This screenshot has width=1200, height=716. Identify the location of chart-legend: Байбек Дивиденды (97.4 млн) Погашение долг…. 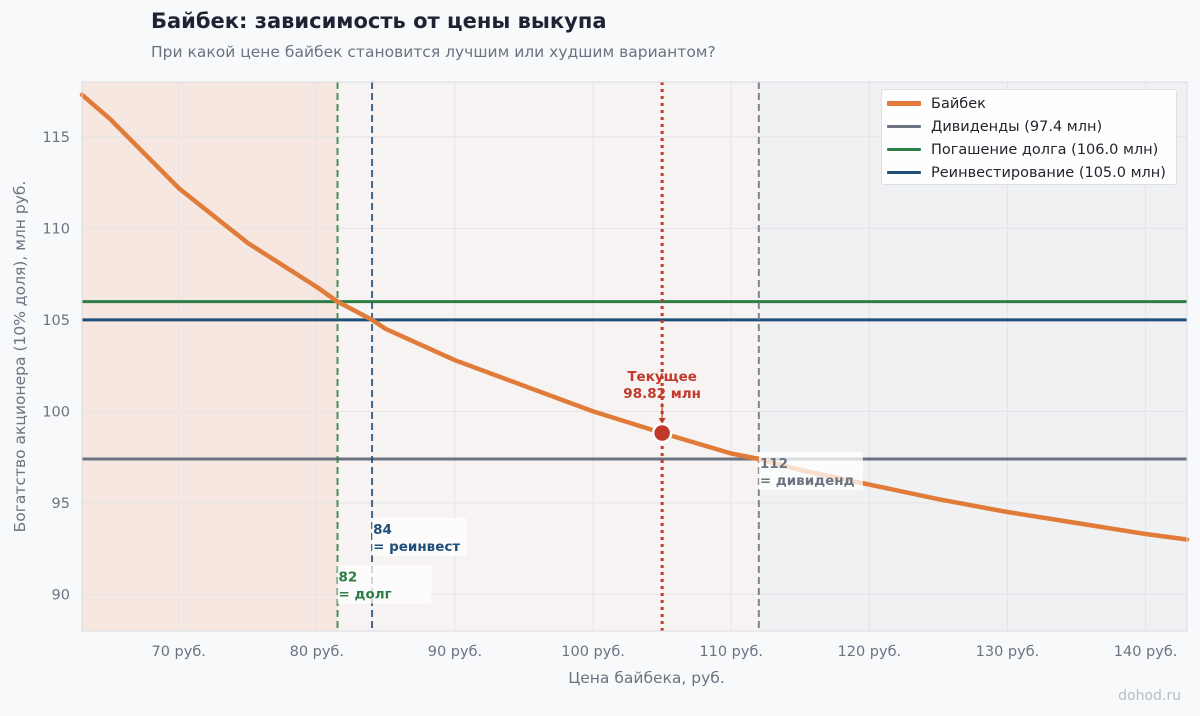
(1029, 137).